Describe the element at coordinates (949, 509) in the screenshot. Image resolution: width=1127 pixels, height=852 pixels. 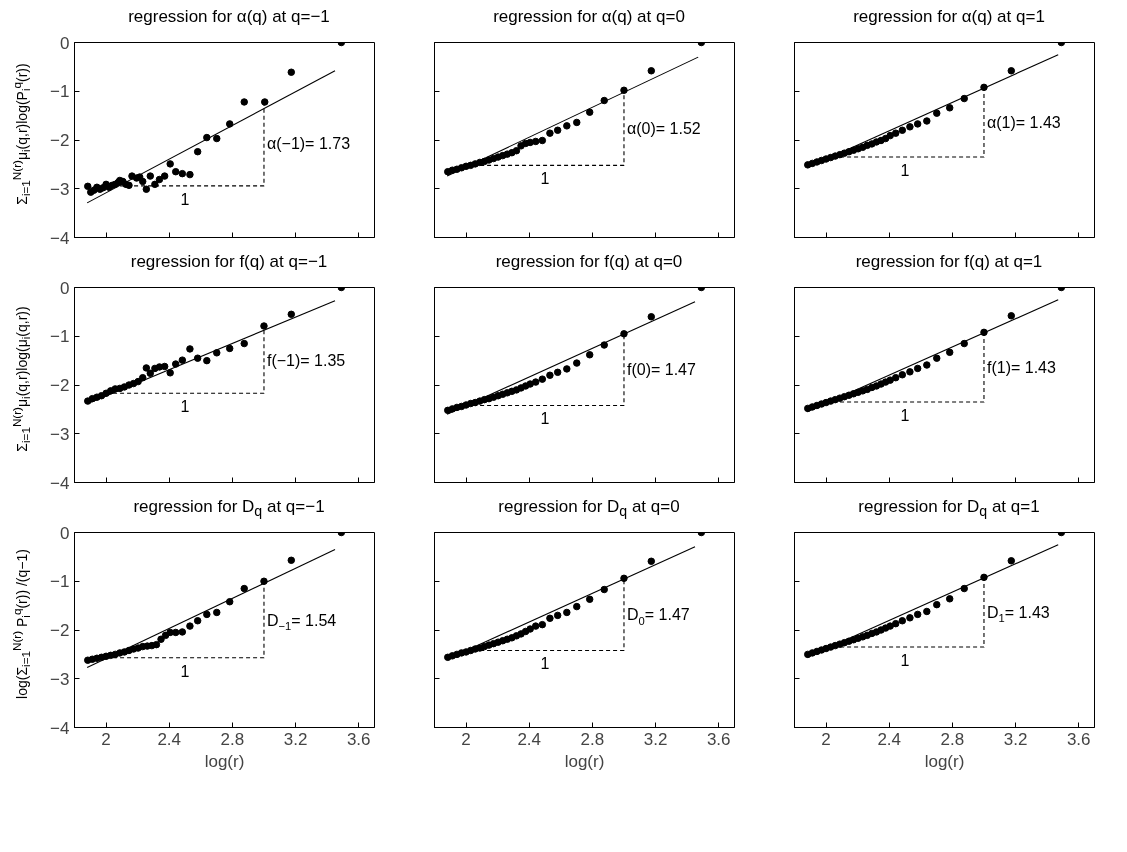
I see `chart-title: regression for D$_{q}$ at q=1` at that location.